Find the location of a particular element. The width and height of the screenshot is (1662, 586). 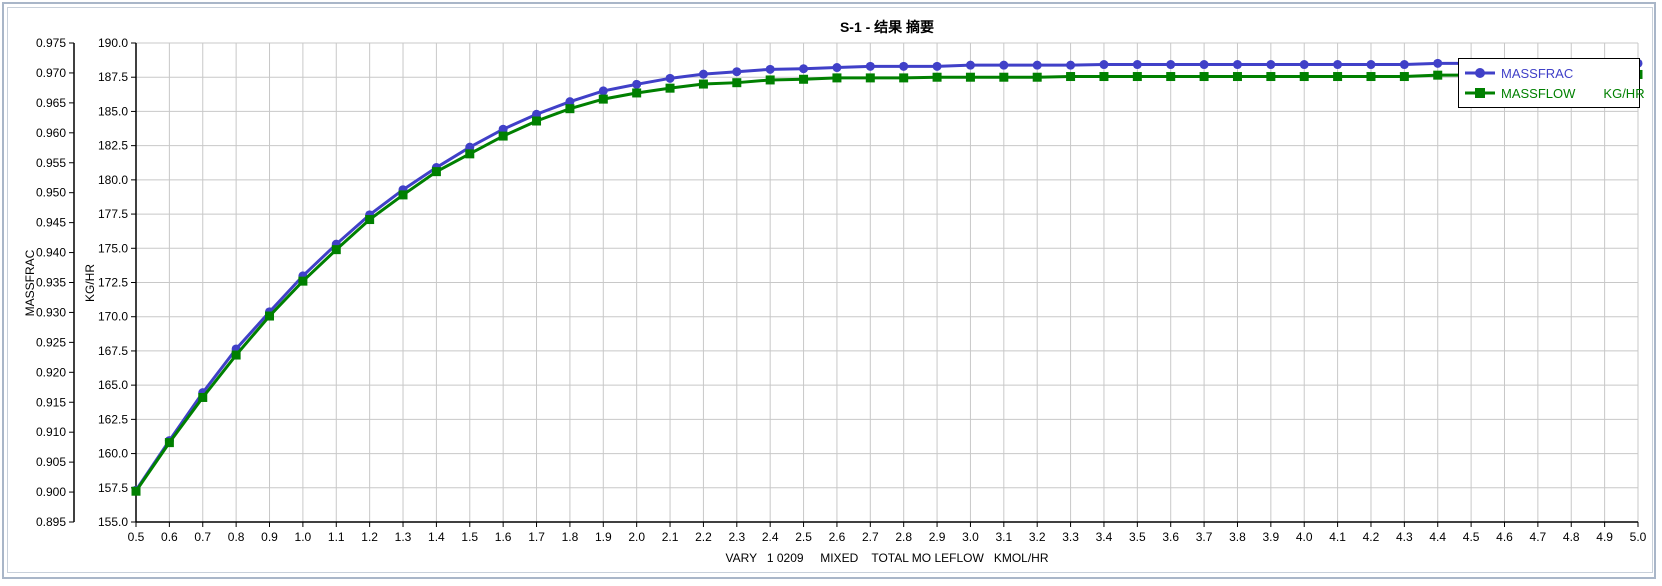

y-right-tick-label: 165.0 is located at coordinates (113, 385).